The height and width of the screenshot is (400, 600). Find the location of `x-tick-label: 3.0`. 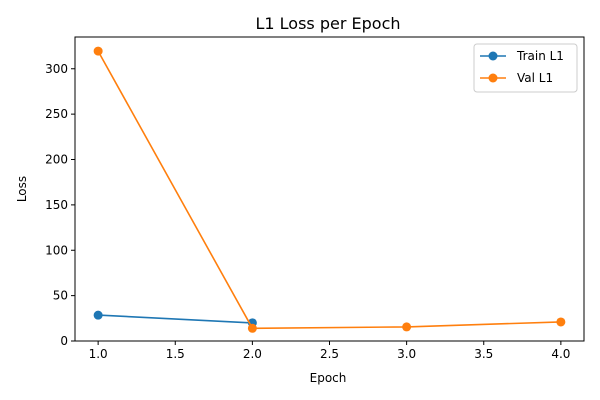

x-tick-label: 3.0 is located at coordinates (406, 354).